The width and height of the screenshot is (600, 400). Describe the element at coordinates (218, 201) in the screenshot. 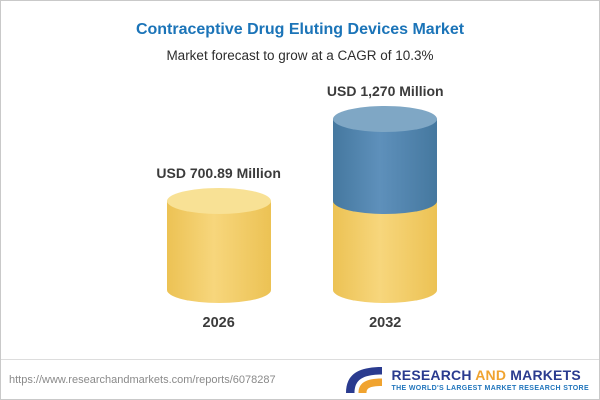

I see `cylinder-2026-top-cap` at that location.